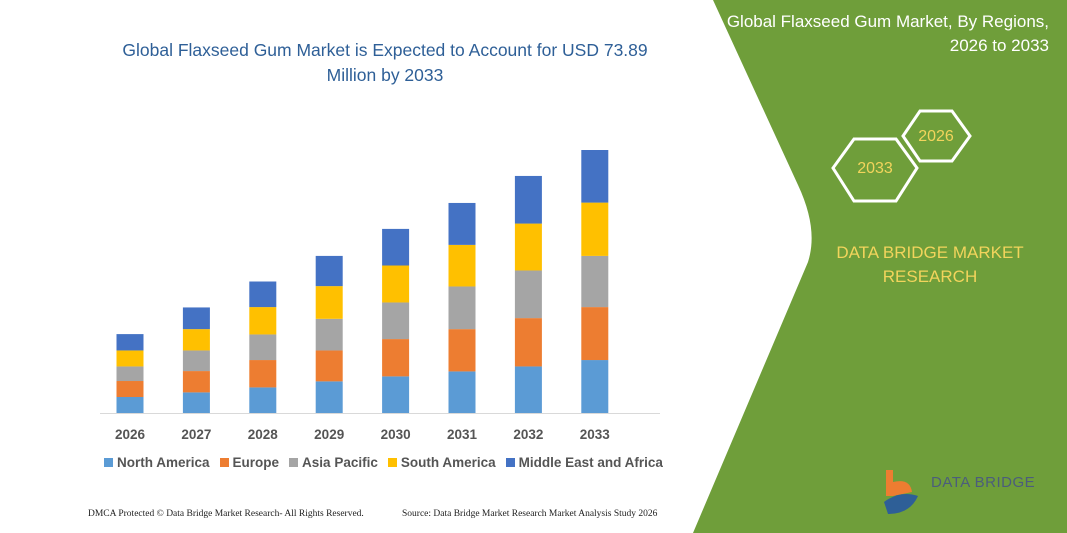 This screenshot has width=1067, height=533. Describe the element at coordinates (528, 199) in the screenshot. I see `bar-segment-2032-middle-east-and-africa` at that location.